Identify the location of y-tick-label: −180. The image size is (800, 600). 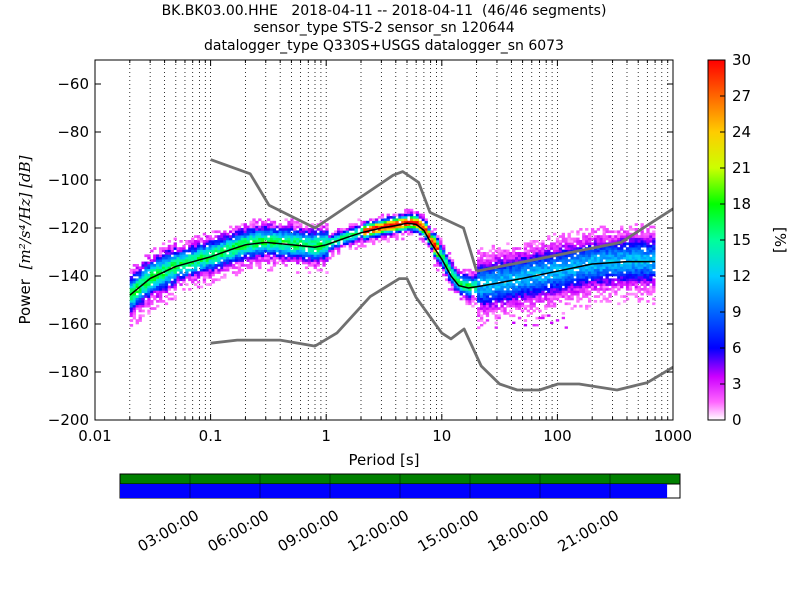
(68, 372).